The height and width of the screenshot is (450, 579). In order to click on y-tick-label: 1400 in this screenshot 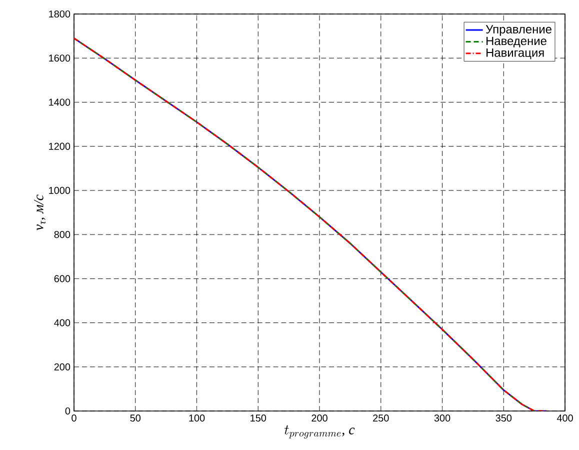, I will do `click(59, 102)`.